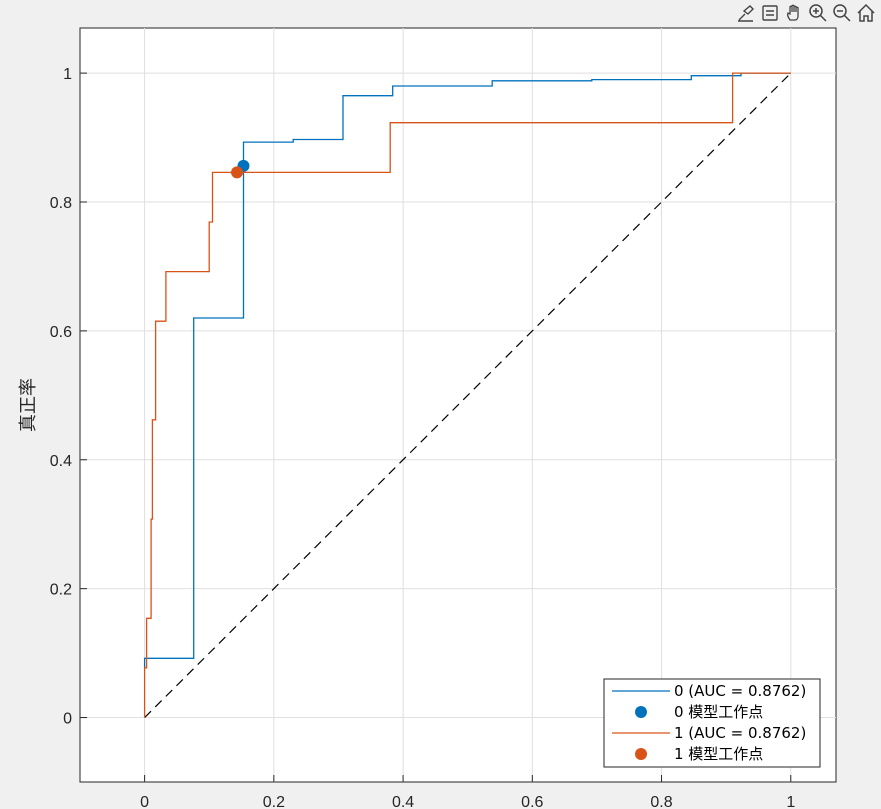 This screenshot has width=881, height=809. I want to click on x-tick-label: 0.4, so click(403, 801).